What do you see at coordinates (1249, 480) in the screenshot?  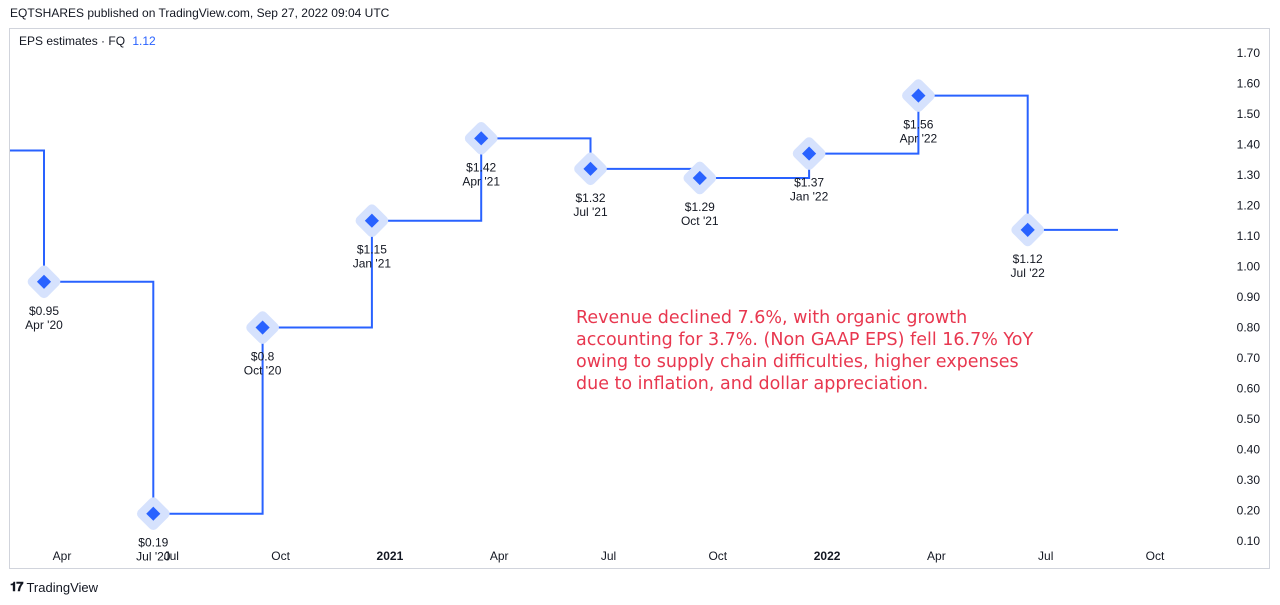 I see `y-tick-label: 0.30` at bounding box center [1249, 480].